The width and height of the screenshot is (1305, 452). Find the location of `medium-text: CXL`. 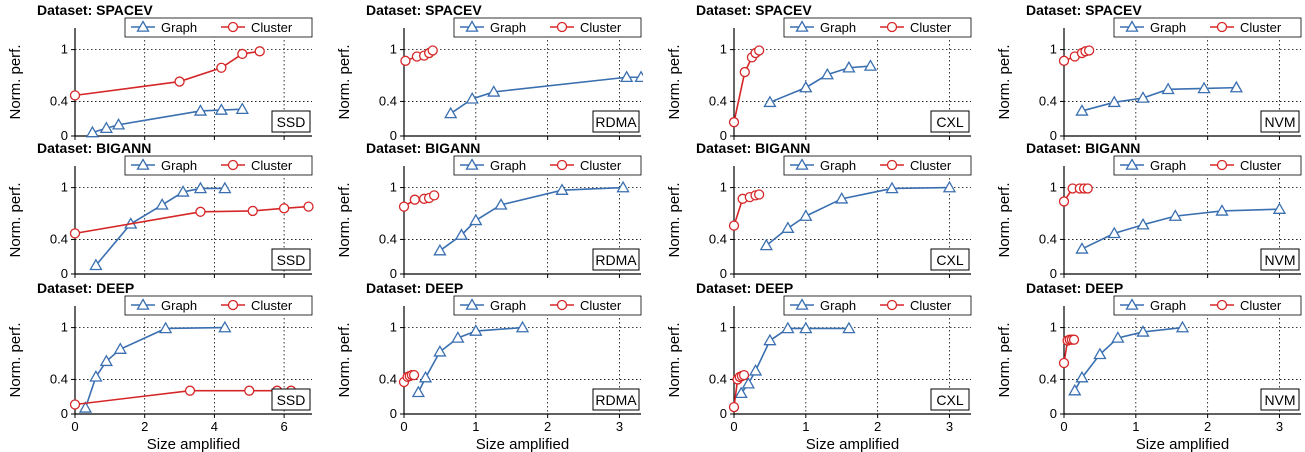

medium-text: CXL is located at coordinates (949, 400).